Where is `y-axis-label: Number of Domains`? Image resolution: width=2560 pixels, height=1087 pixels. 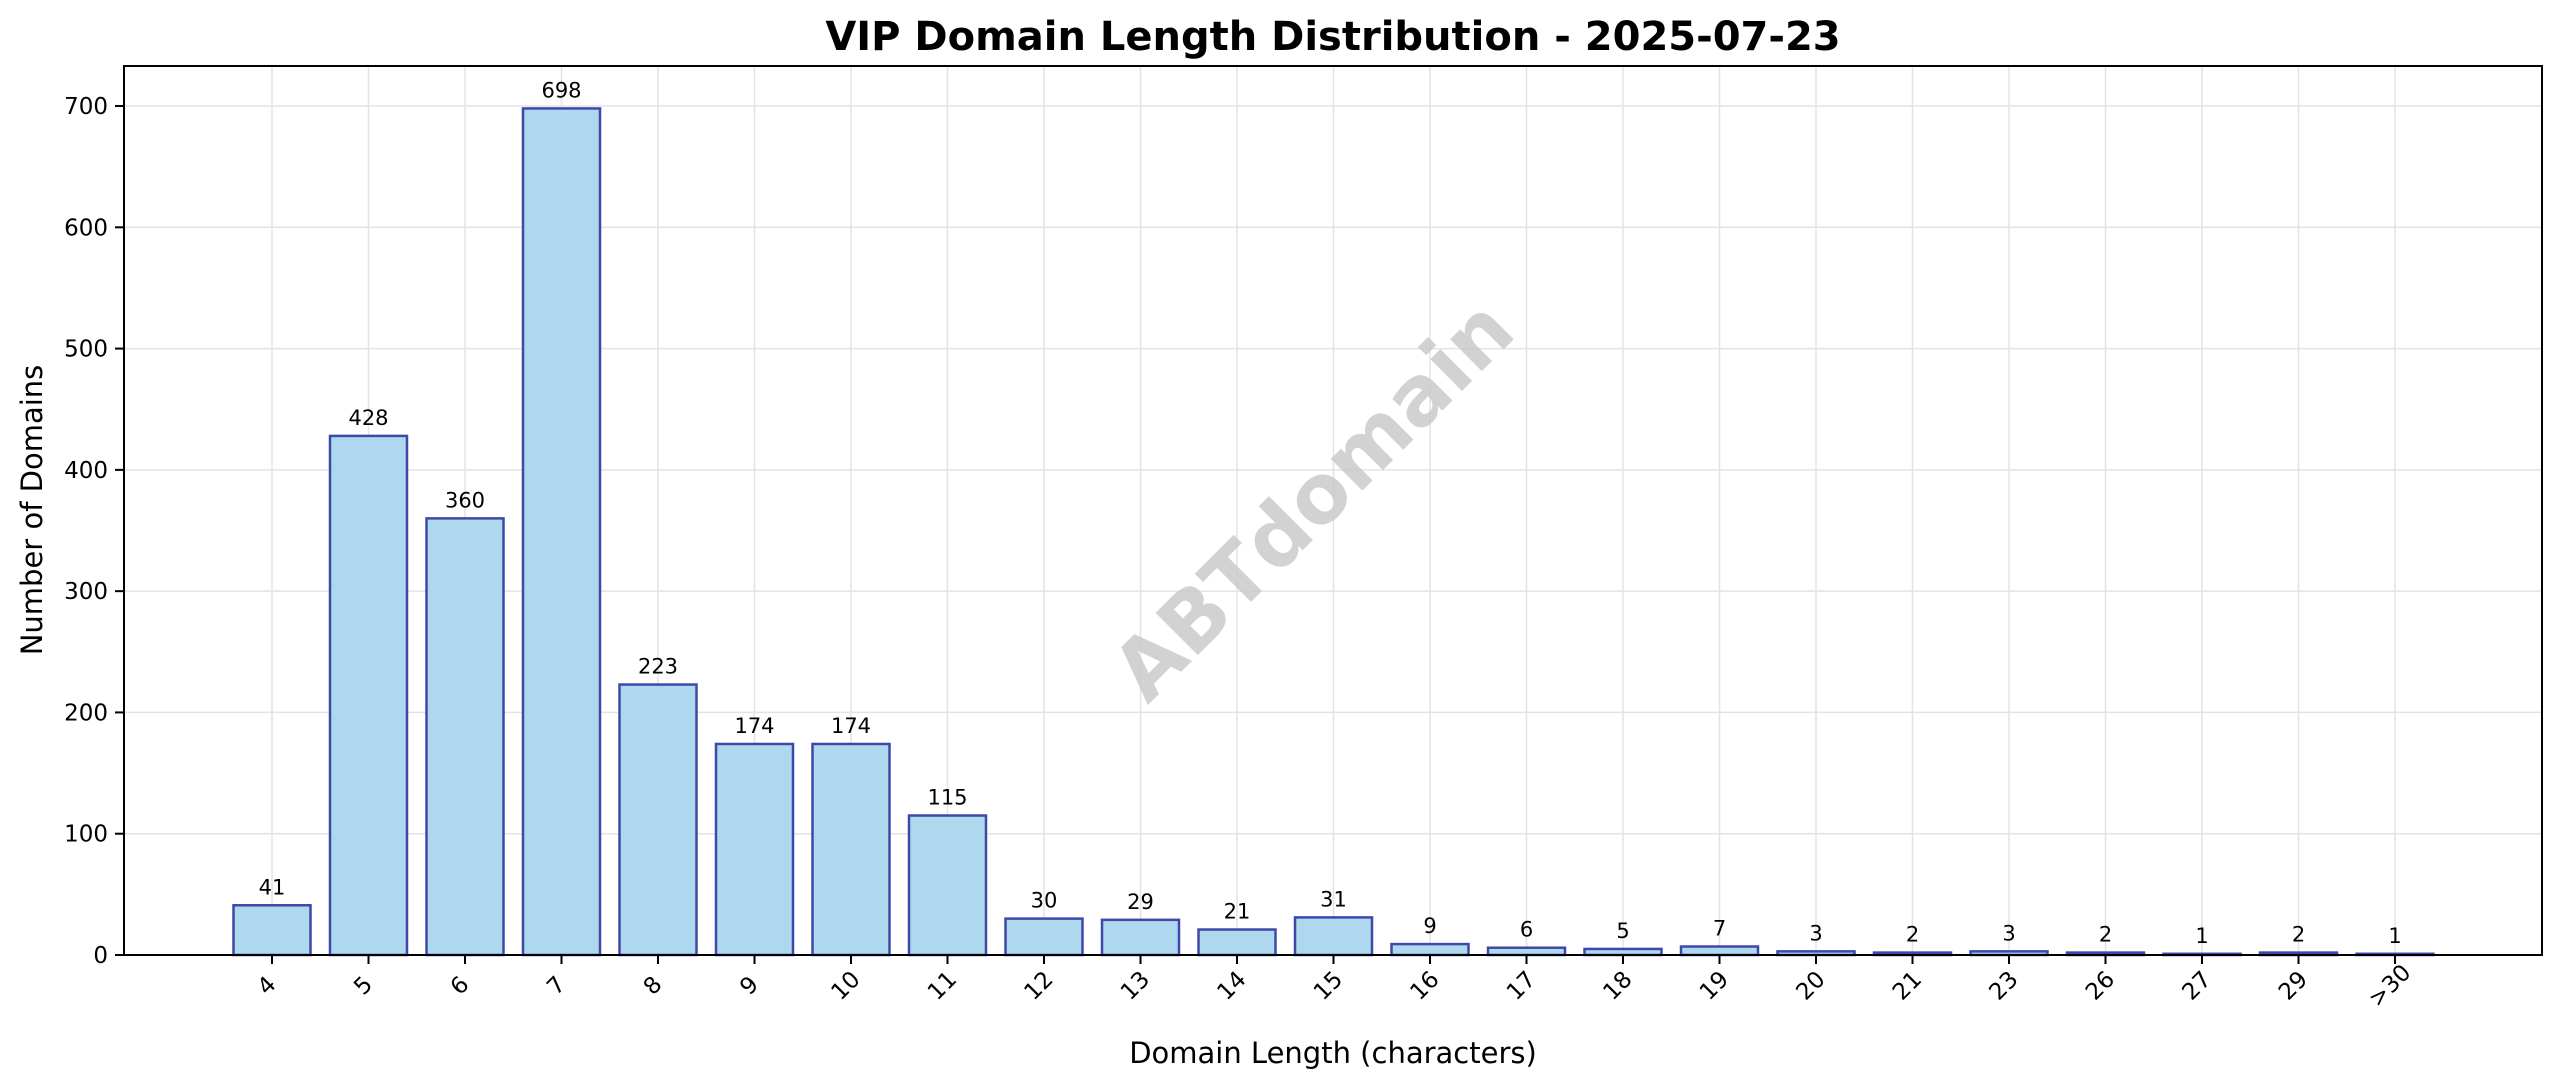
y-axis-label: Number of Domains is located at coordinates (32, 510).